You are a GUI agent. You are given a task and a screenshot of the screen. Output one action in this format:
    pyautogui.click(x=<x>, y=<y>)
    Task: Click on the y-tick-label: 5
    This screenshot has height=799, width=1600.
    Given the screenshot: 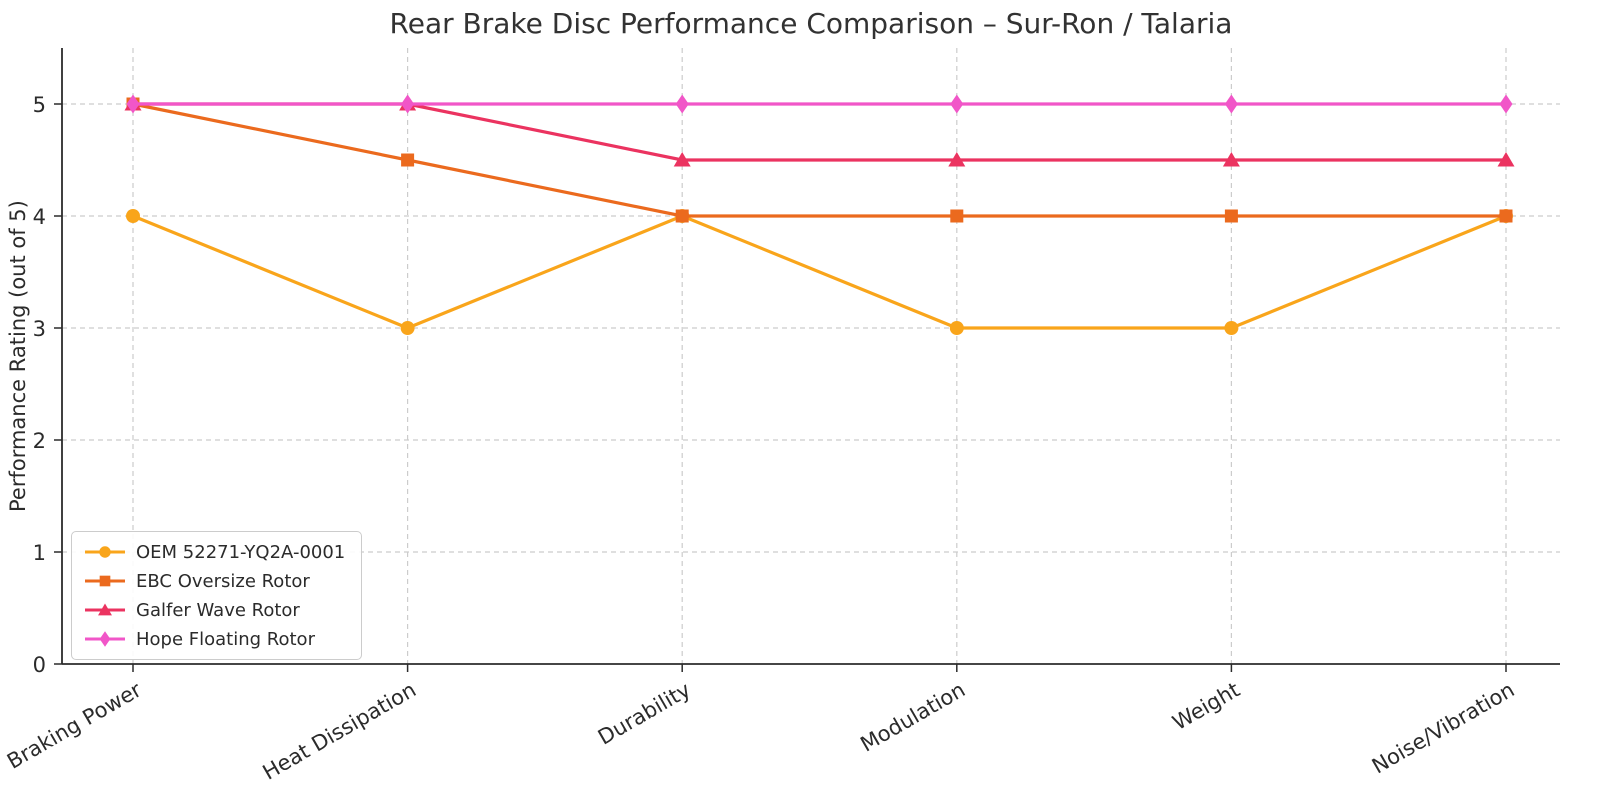 What is the action you would take?
    pyautogui.click(x=39, y=105)
    